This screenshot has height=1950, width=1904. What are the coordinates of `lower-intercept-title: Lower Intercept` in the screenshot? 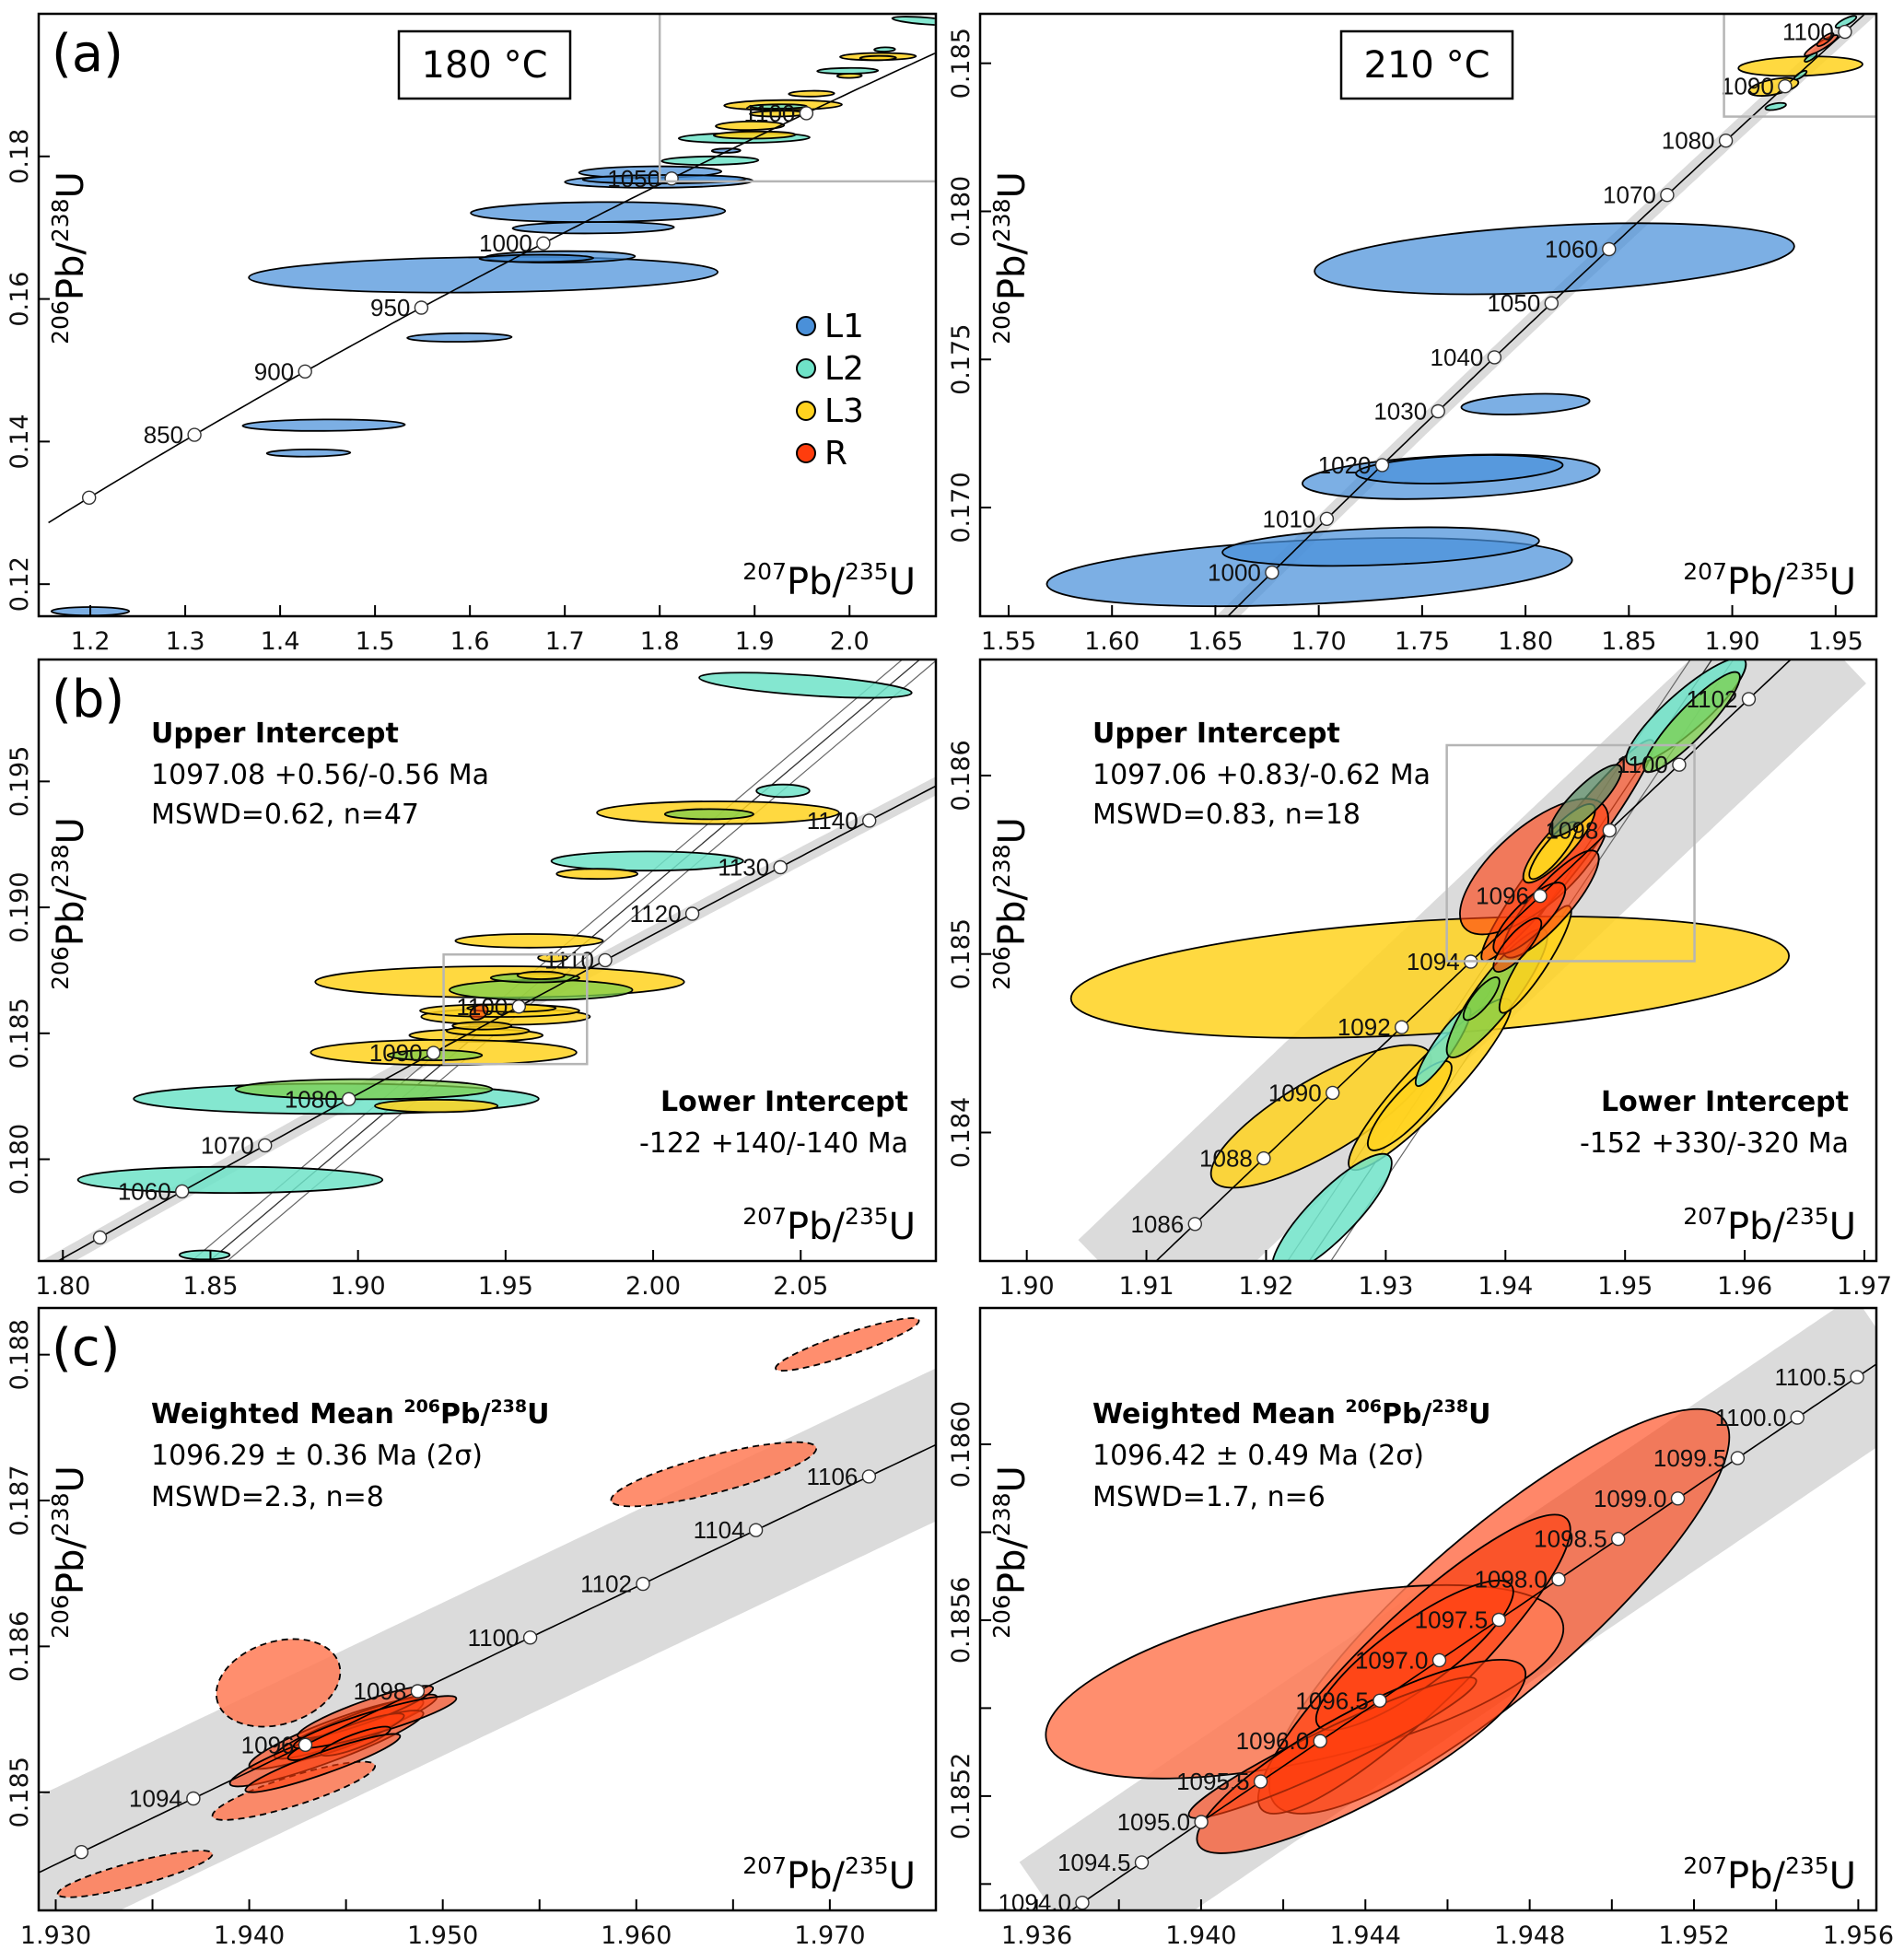 It's located at (784, 1102).